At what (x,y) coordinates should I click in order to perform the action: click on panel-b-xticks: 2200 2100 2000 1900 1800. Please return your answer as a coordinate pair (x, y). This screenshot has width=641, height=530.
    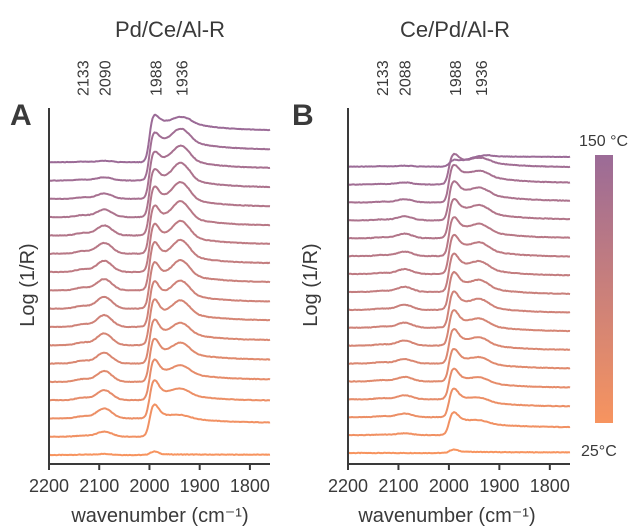
    Looking at the image, I should click on (449, 480).